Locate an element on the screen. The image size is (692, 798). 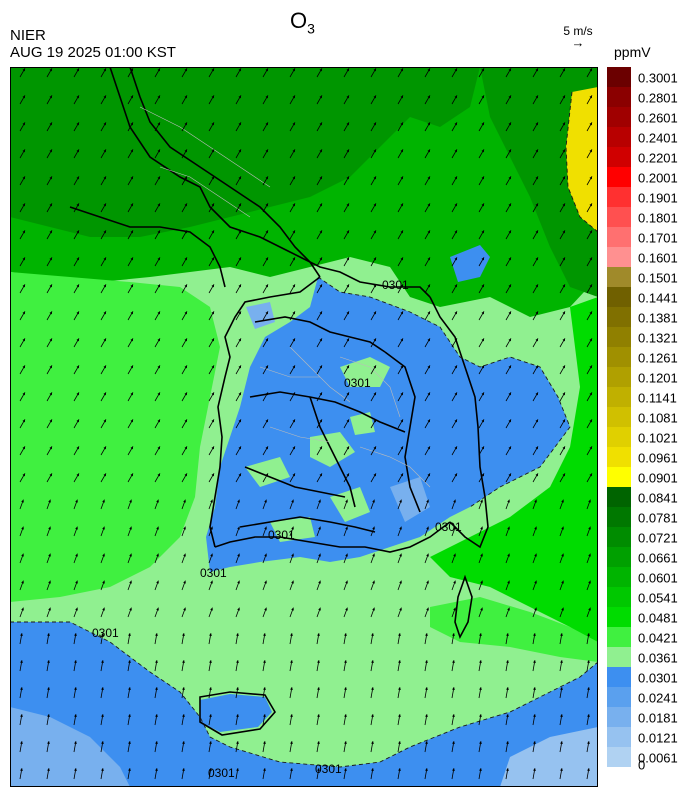
colorbar-label: 0.0721 is located at coordinates (658, 538).